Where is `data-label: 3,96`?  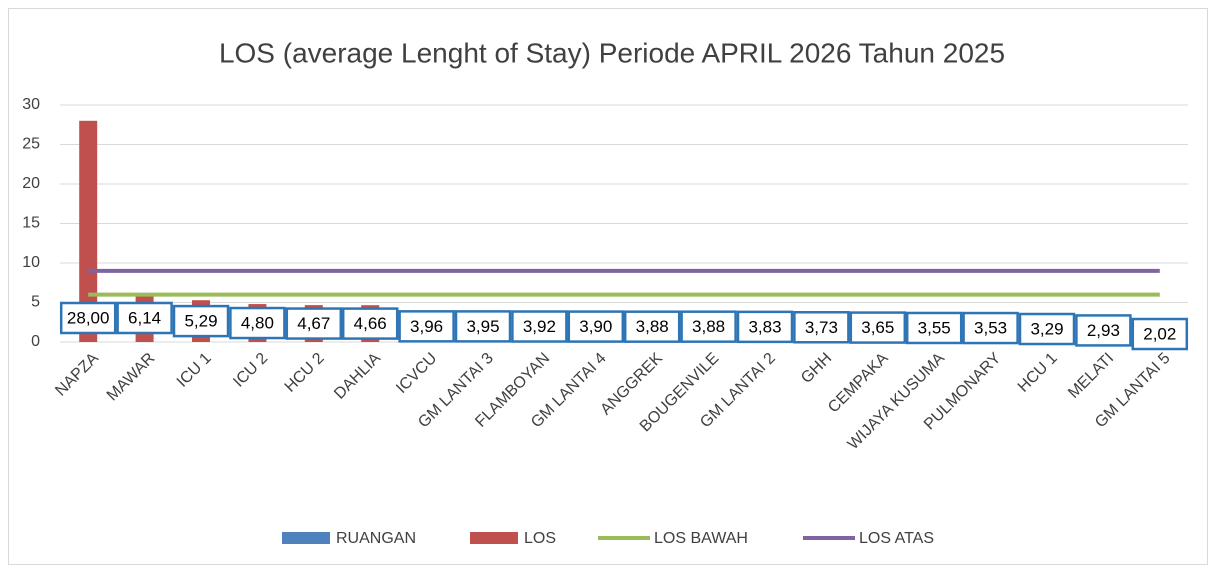
data-label: 3,96 is located at coordinates (426, 326).